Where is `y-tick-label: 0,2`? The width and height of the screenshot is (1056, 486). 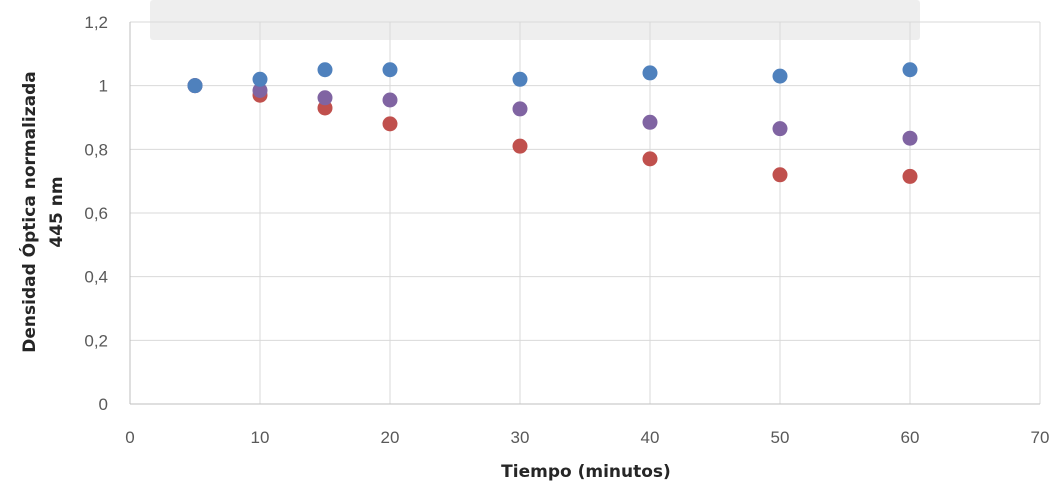 y-tick-label: 0,2 is located at coordinates (96, 340).